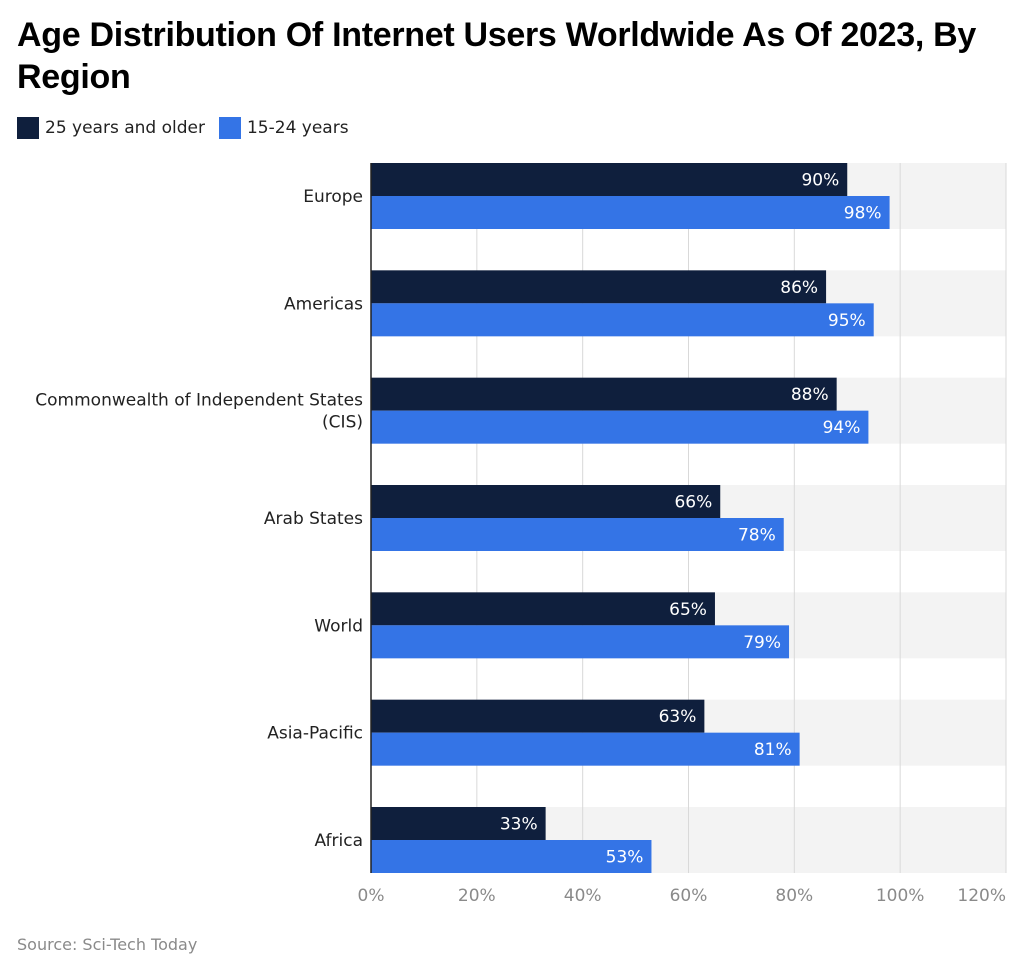 The image size is (1024, 974). Describe the element at coordinates (799, 288) in the screenshot. I see `data-label: 86%` at that location.